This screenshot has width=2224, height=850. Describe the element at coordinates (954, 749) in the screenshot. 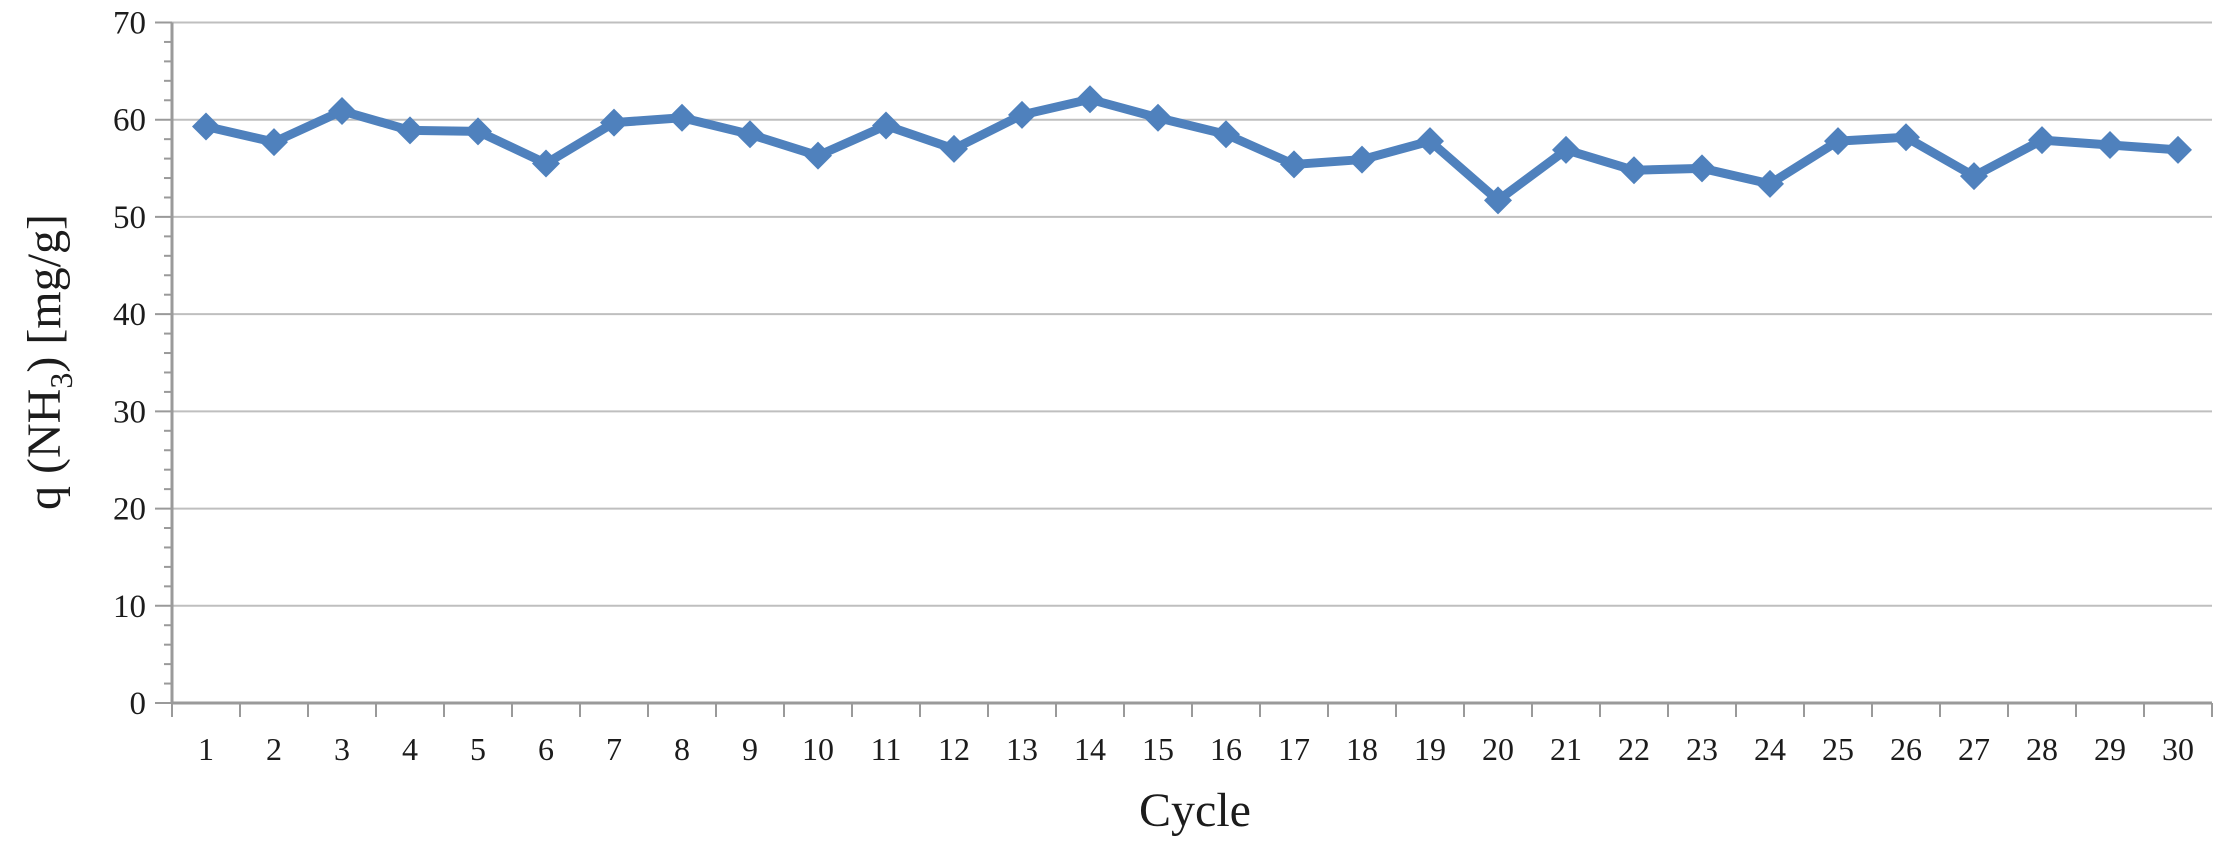

I see `x-tick-label: 12` at that location.